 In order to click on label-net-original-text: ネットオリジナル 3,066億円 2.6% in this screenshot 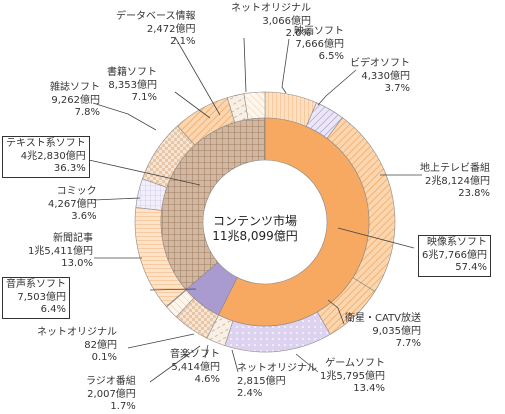, I will do `click(271, 22)`.